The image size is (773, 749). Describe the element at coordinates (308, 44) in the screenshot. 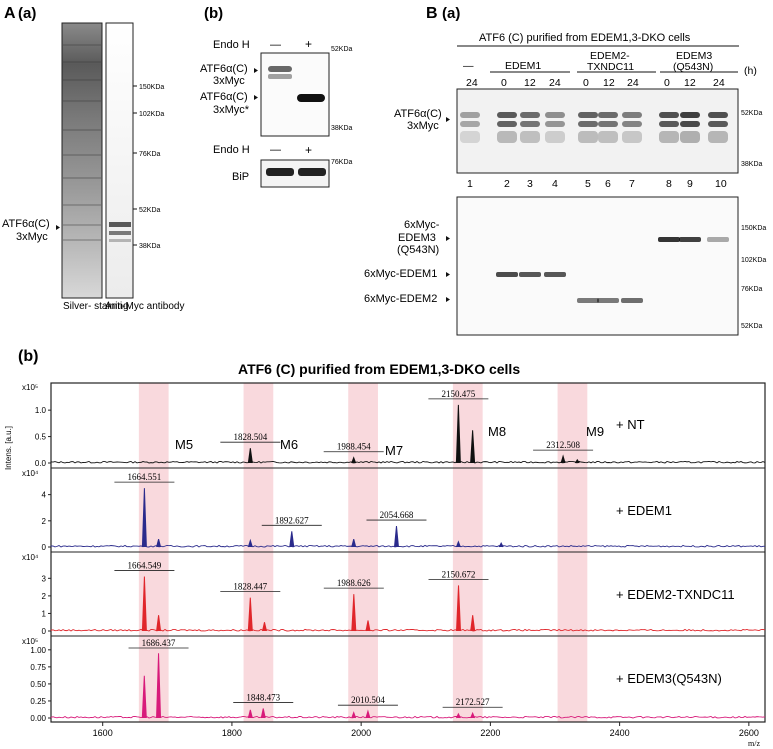

I see `endo-plus: +` at that location.